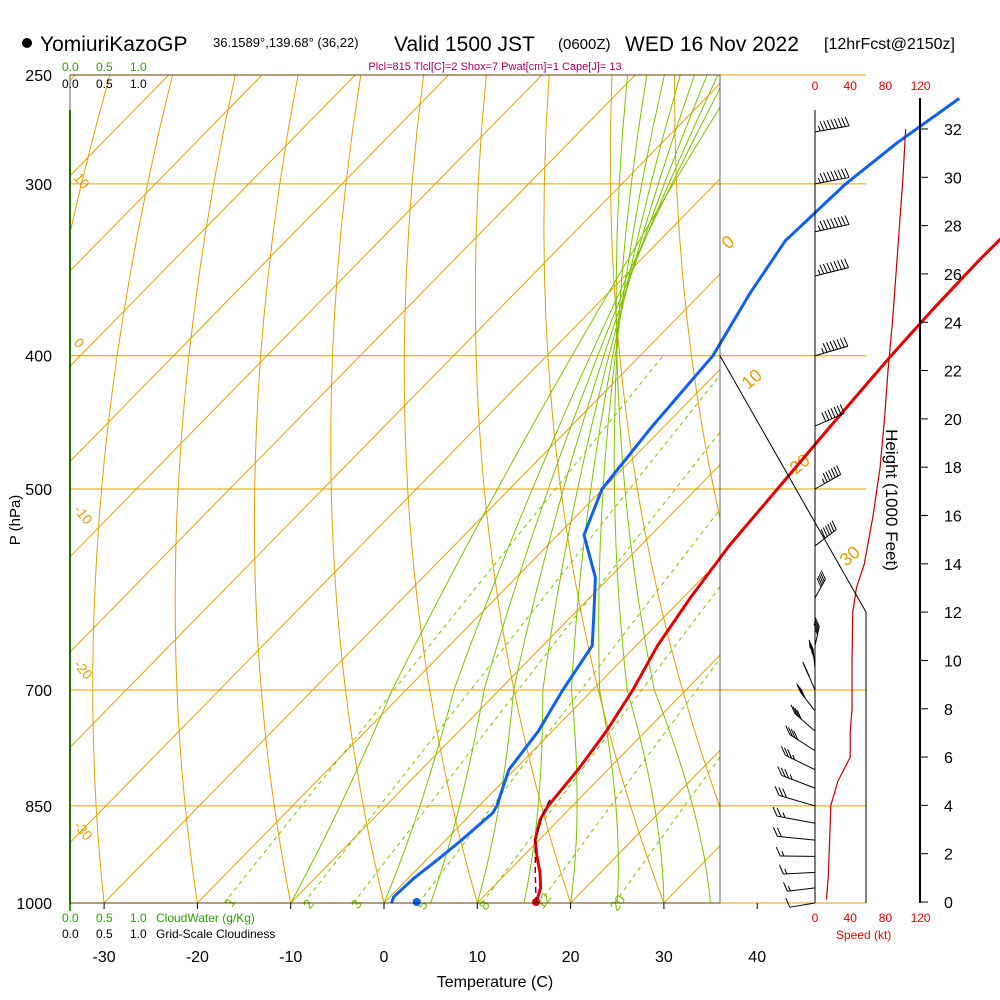  I want to click on speed-tick-top: 40, so click(851, 86).